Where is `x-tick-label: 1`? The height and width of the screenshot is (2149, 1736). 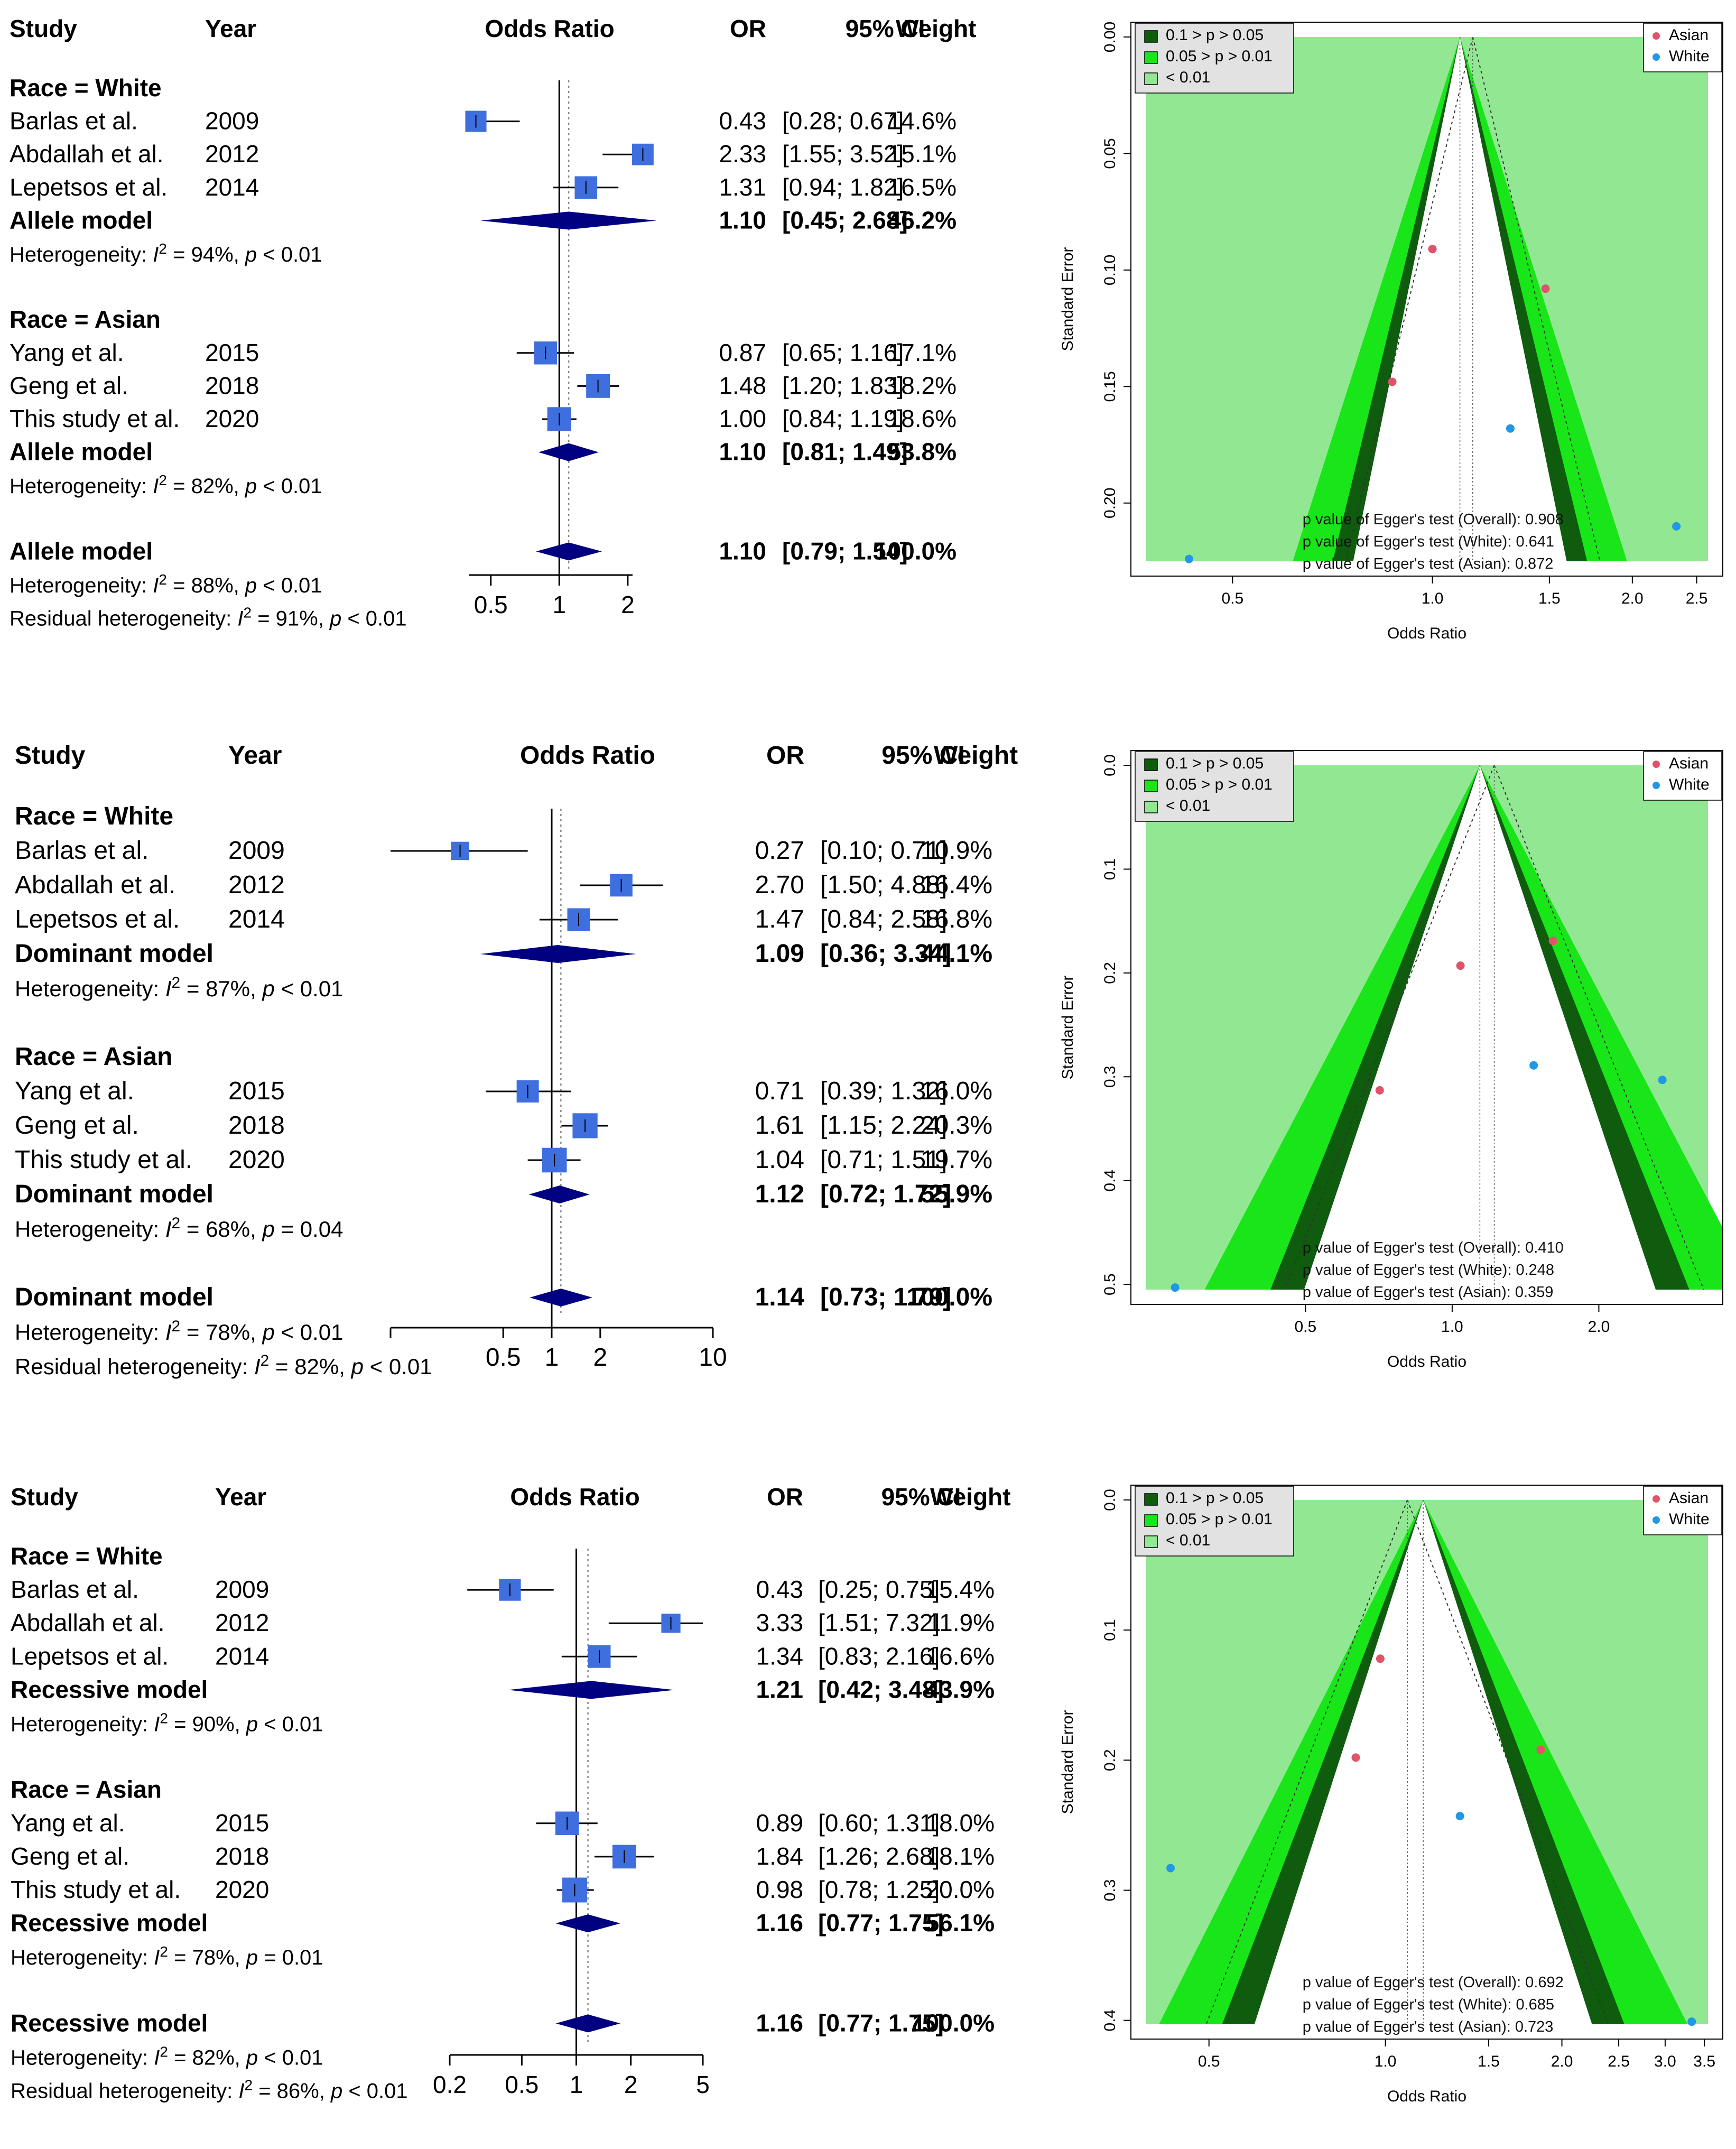
x-tick-label: 1 is located at coordinates (552, 1358).